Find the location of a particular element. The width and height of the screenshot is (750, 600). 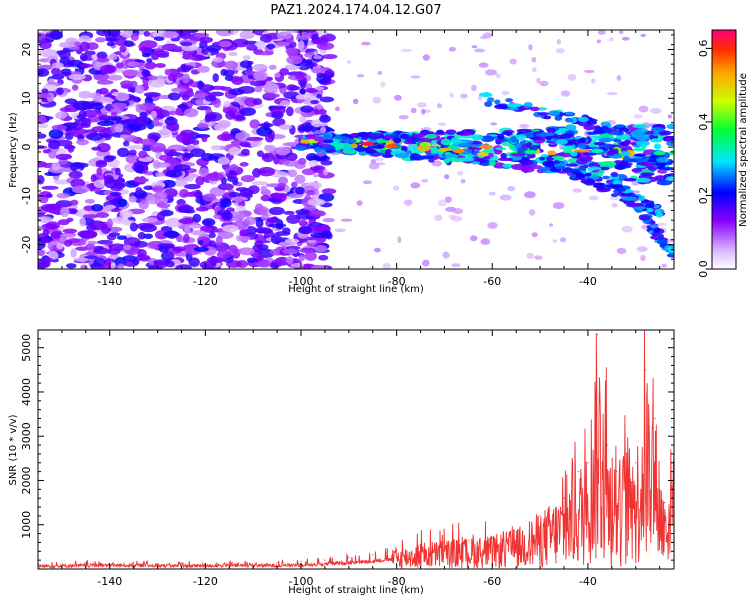

y-tick-label: 10 is located at coordinates (26, 98).